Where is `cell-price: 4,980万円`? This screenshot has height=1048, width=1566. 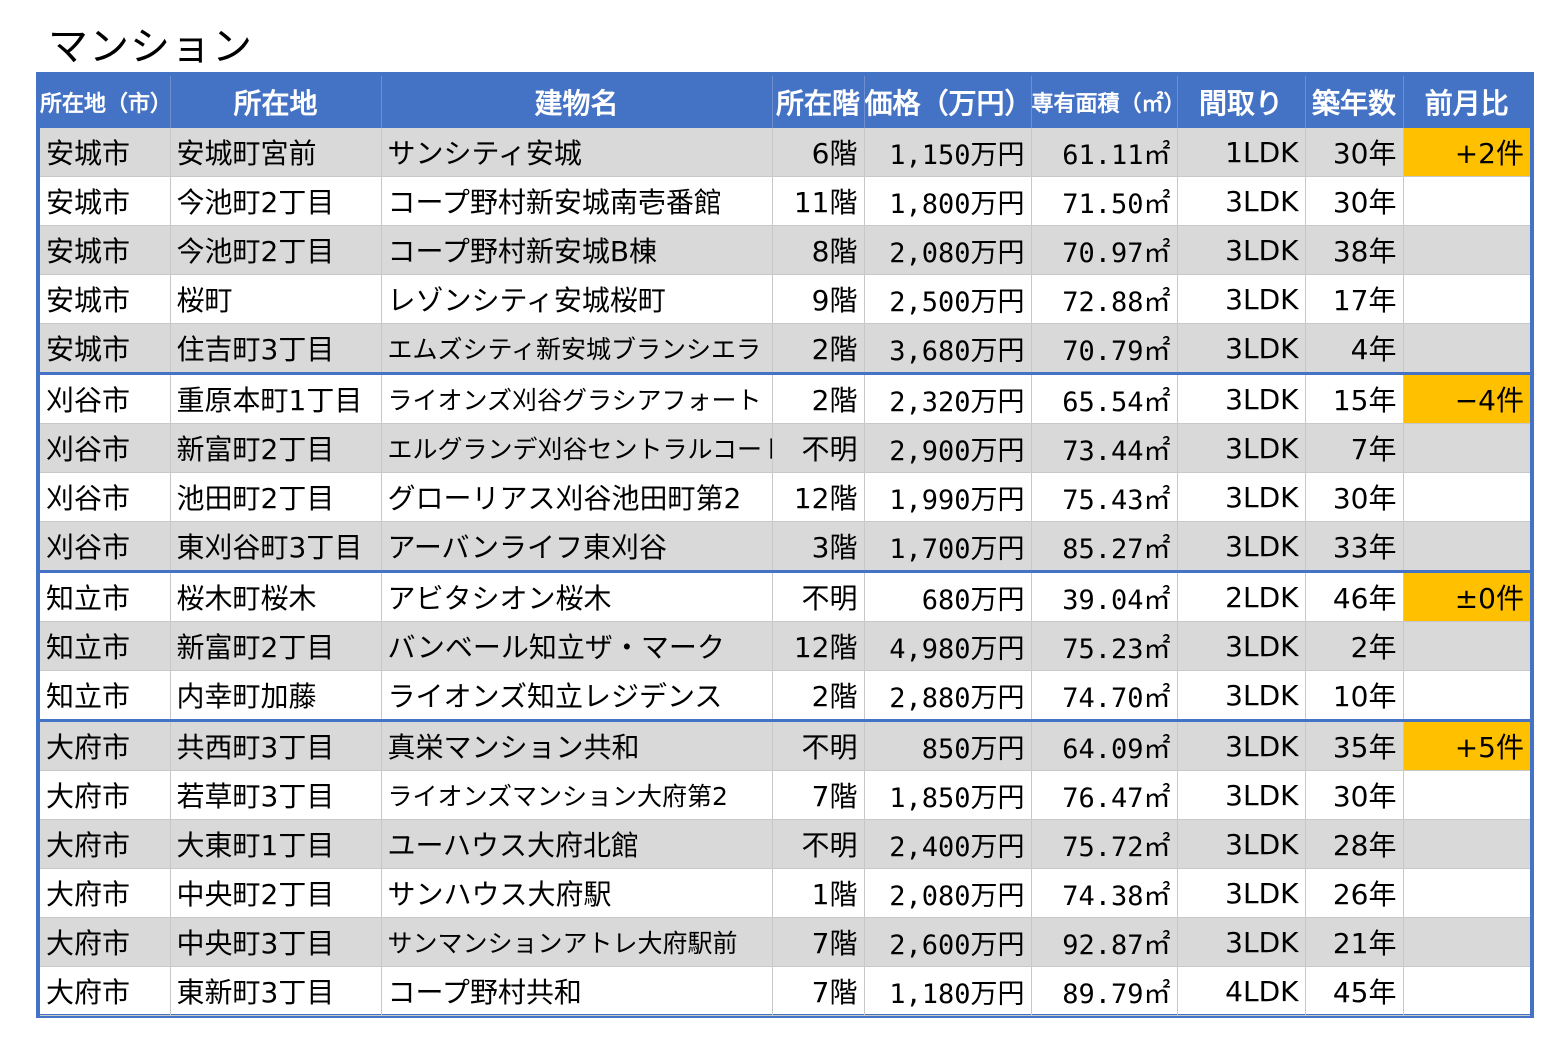
cell-price: 4,980万円 is located at coordinates (948, 646).